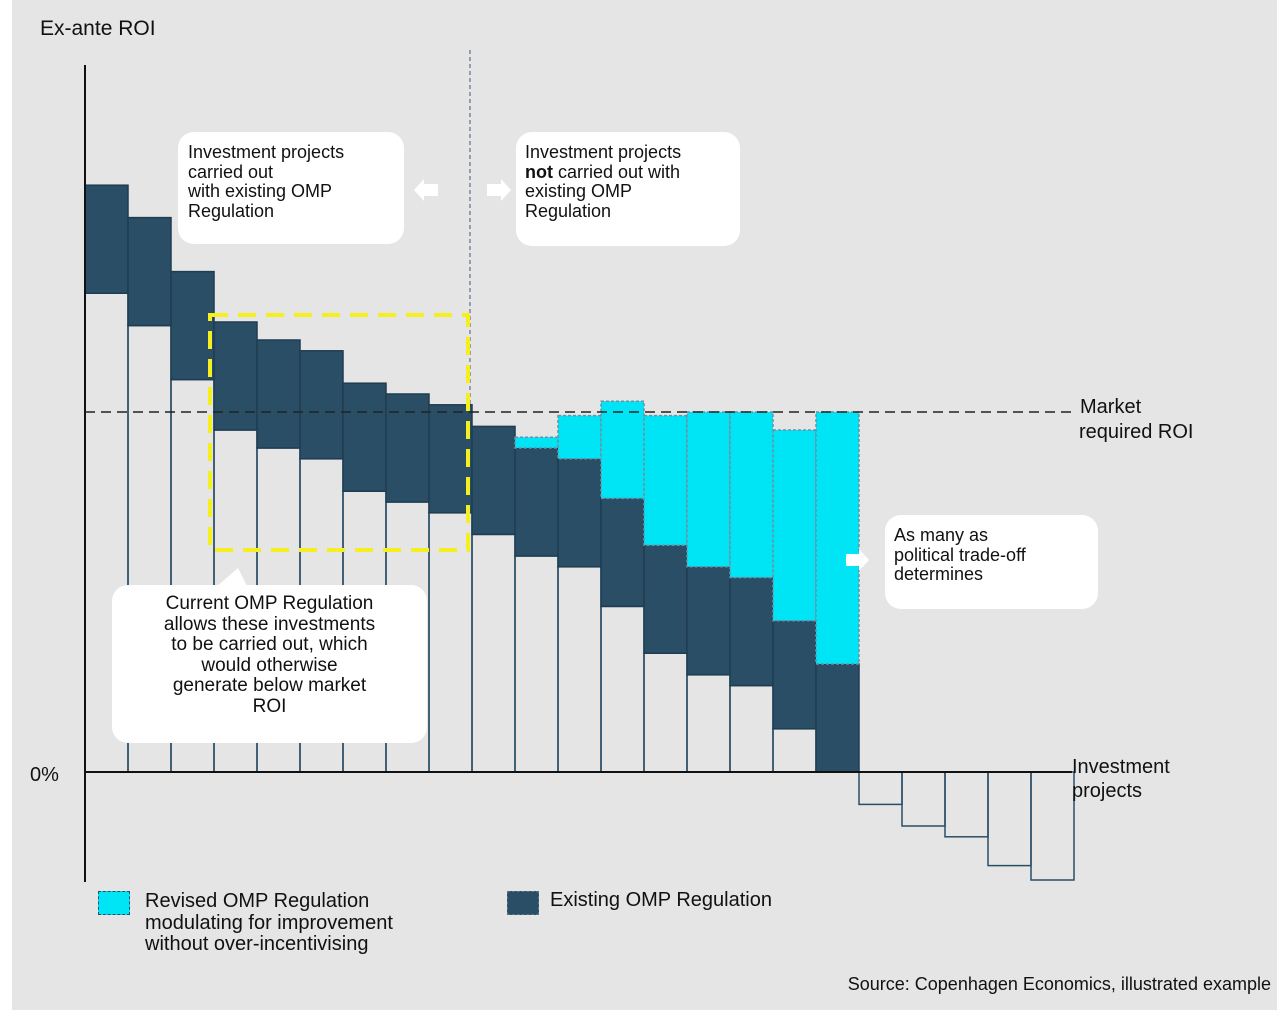  I want to click on market-roi-label-line2: required ROI, so click(1136, 432).